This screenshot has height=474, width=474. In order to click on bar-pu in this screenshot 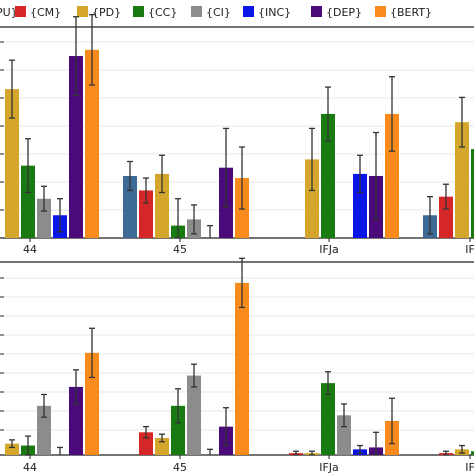, I will do `click(130, 206)`.